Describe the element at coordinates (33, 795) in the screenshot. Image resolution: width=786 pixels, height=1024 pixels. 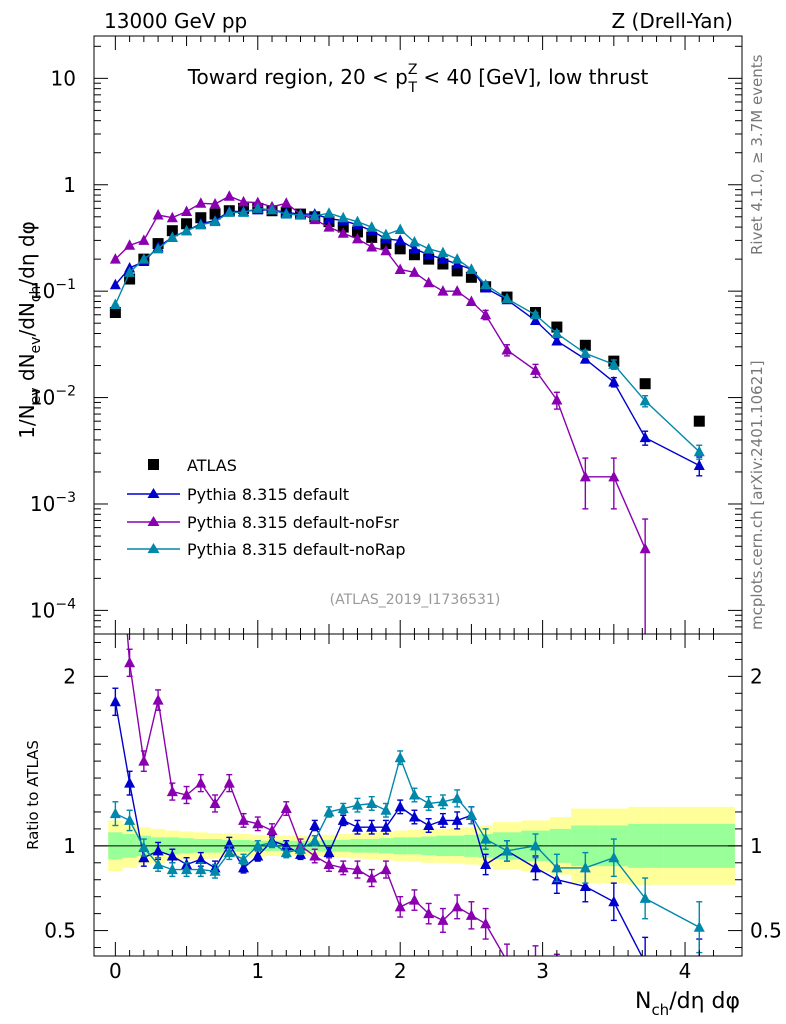
I see `bottom-ylabel: Ratio to ATLAS` at that location.